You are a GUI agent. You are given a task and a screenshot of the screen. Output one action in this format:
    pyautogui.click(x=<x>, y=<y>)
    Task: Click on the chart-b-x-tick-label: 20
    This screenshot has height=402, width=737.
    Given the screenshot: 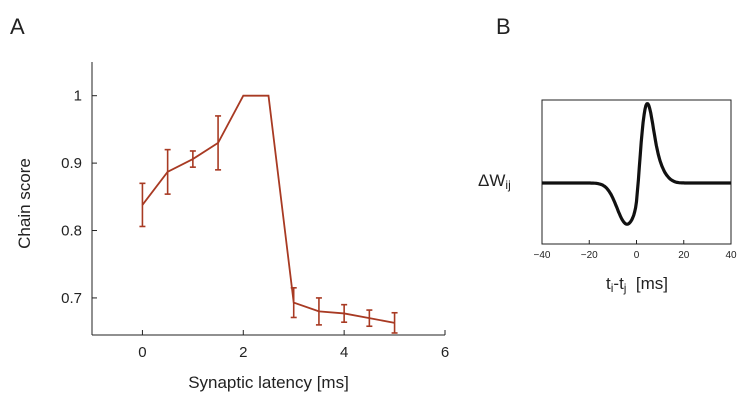 What is the action you would take?
    pyautogui.click(x=684, y=255)
    